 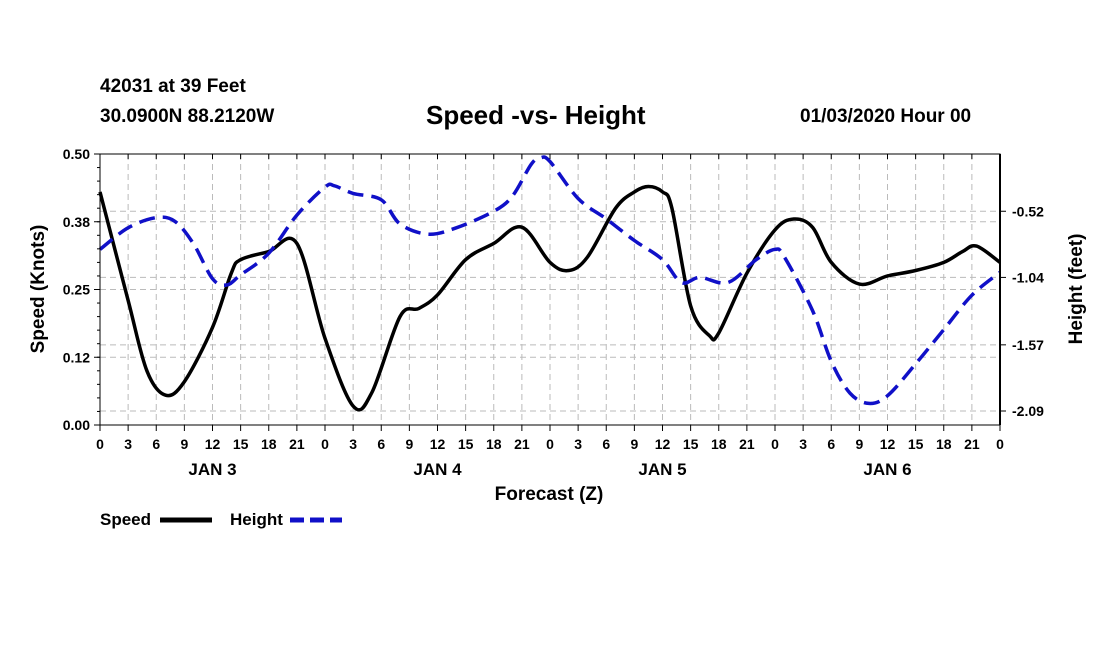 What do you see at coordinates (38, 289) in the screenshot?
I see `y-axis-left-title: Speed (Knots)` at bounding box center [38, 289].